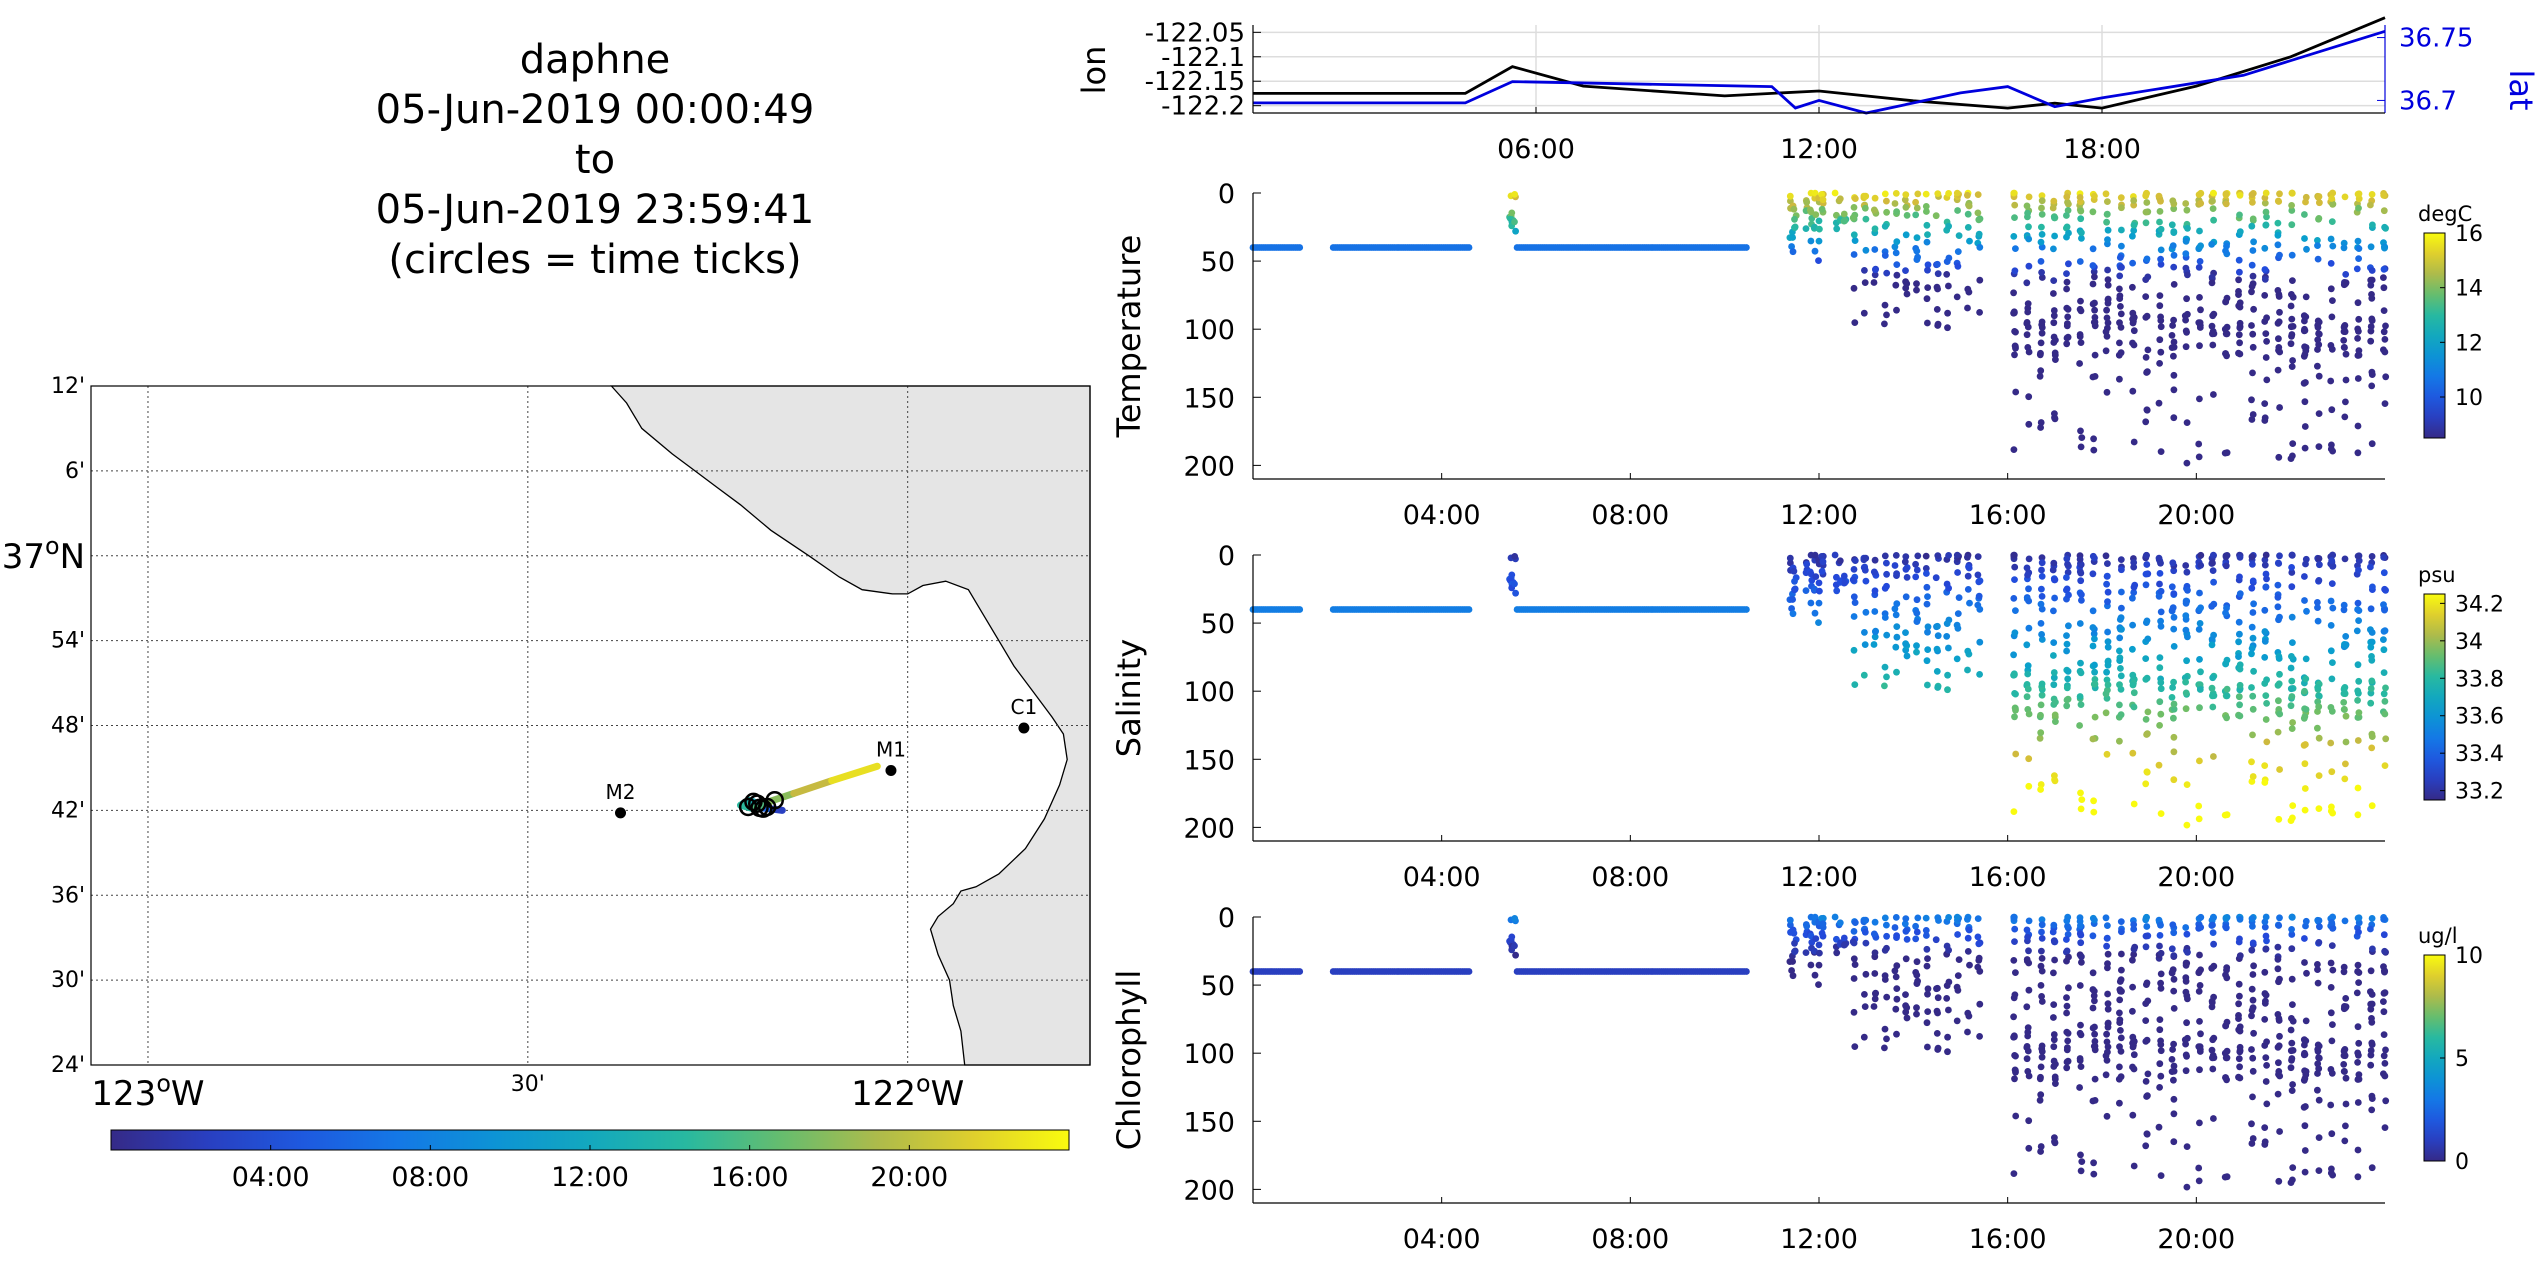 The image size is (2545, 1273). I want to click on colorbar-tick-label: 14, so click(2469, 289).